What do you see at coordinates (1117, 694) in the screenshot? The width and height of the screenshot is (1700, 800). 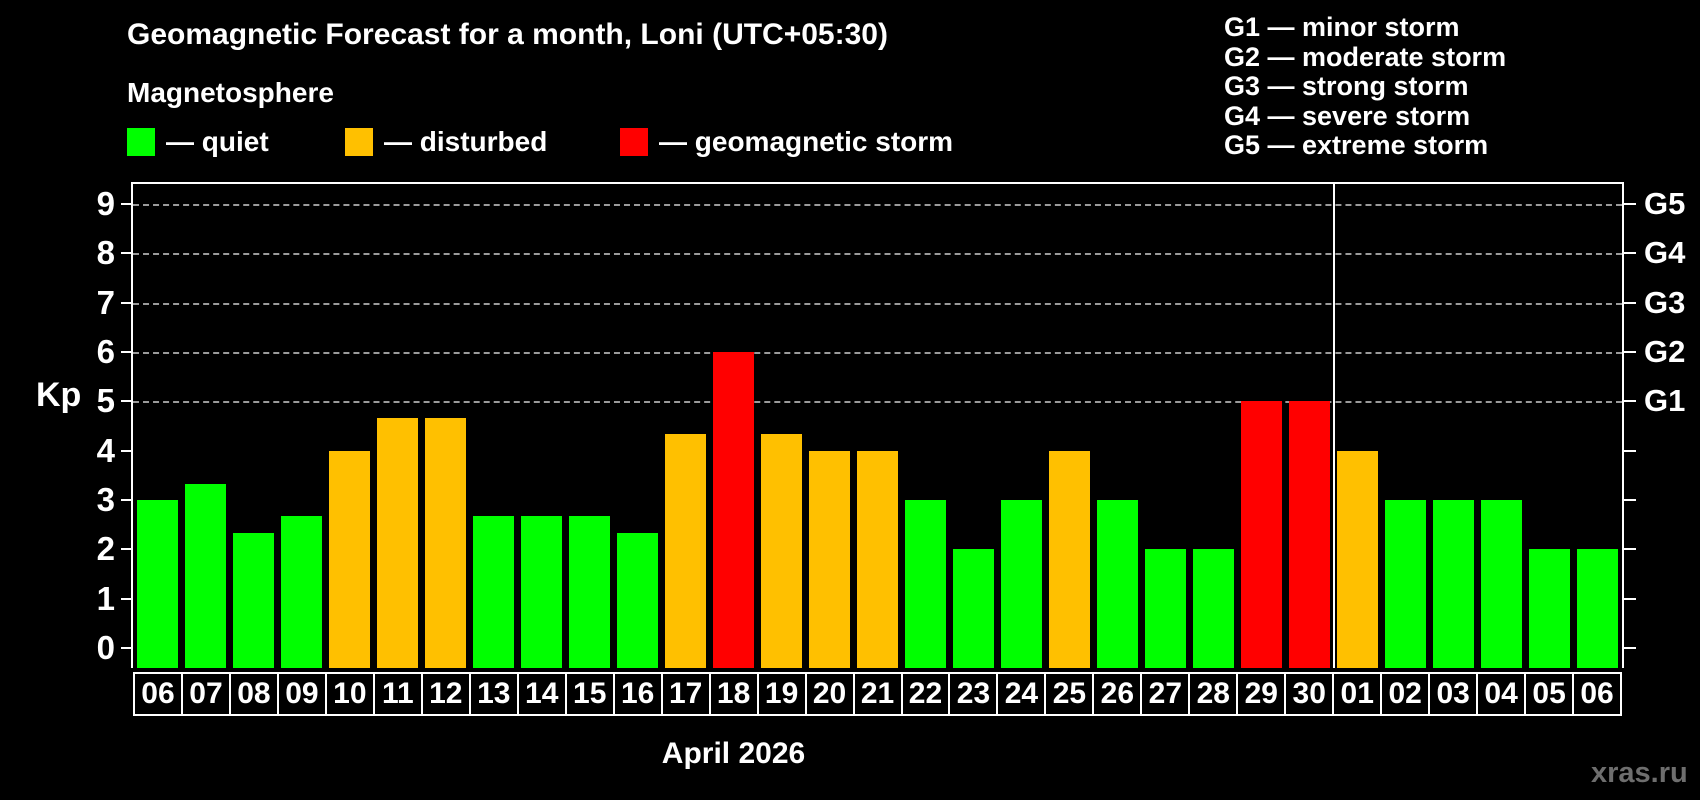 I see `date-cell-26-20: 26` at bounding box center [1117, 694].